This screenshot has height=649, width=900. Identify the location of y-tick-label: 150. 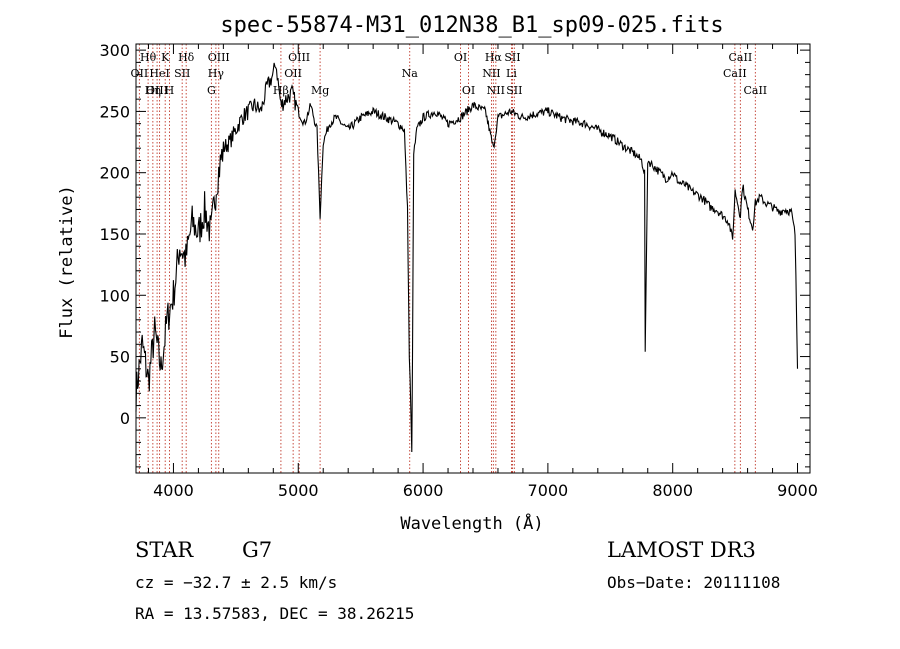
(114, 234).